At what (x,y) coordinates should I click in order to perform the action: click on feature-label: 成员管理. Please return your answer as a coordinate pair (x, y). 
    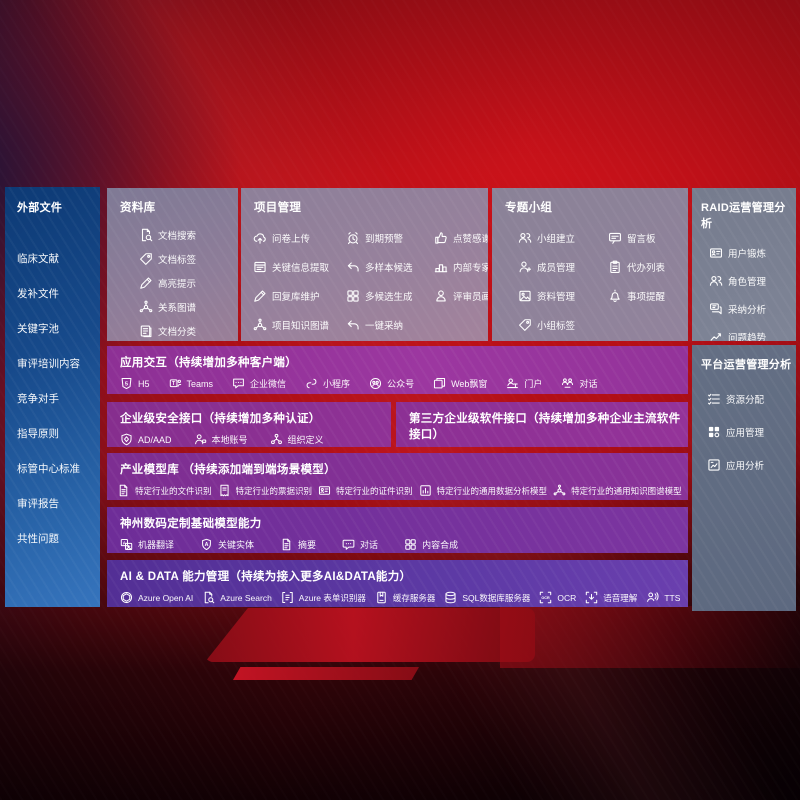
    Looking at the image, I should click on (556, 268).